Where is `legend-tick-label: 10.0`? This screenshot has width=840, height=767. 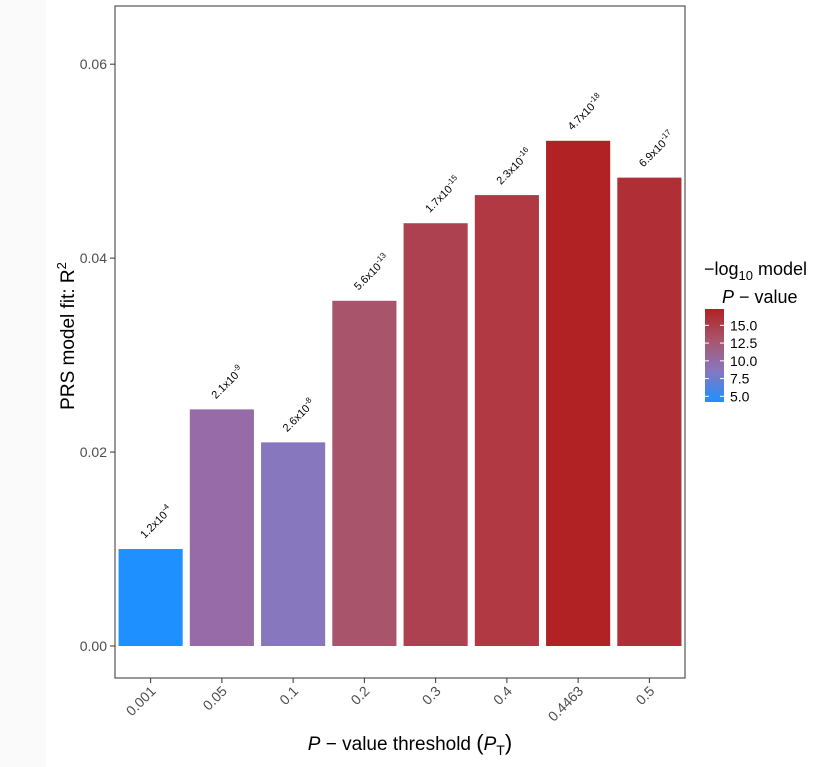 legend-tick-label: 10.0 is located at coordinates (743, 361).